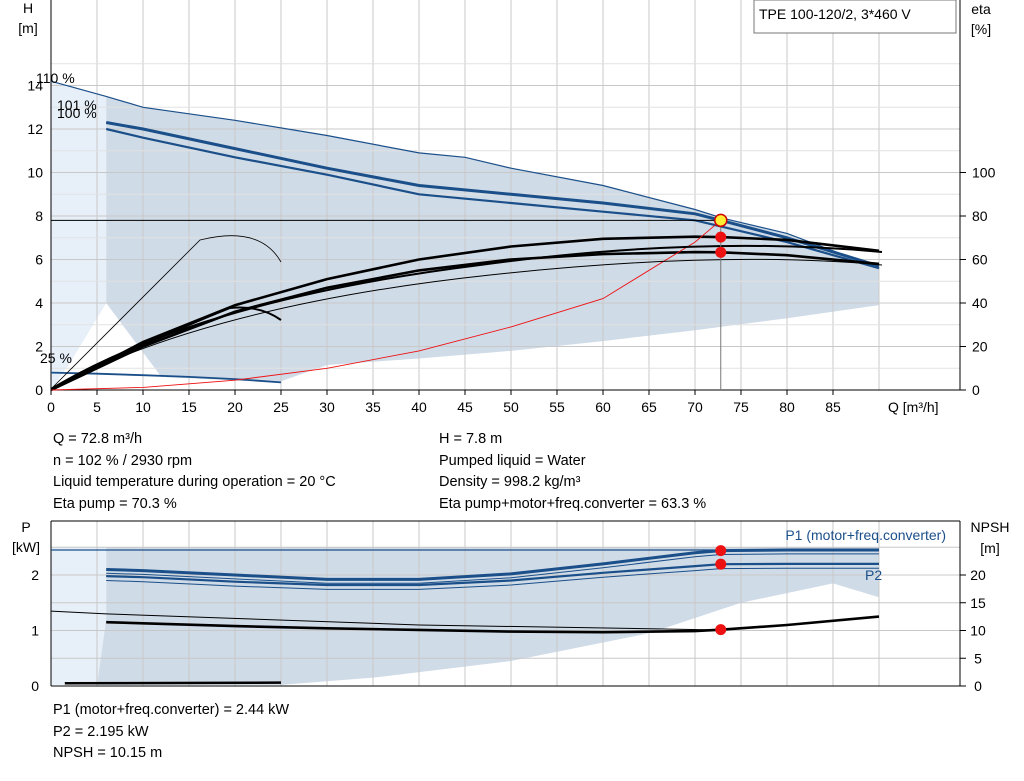  Describe the element at coordinates (97, 407) in the screenshot. I see `x-tick-label: 5` at that location.